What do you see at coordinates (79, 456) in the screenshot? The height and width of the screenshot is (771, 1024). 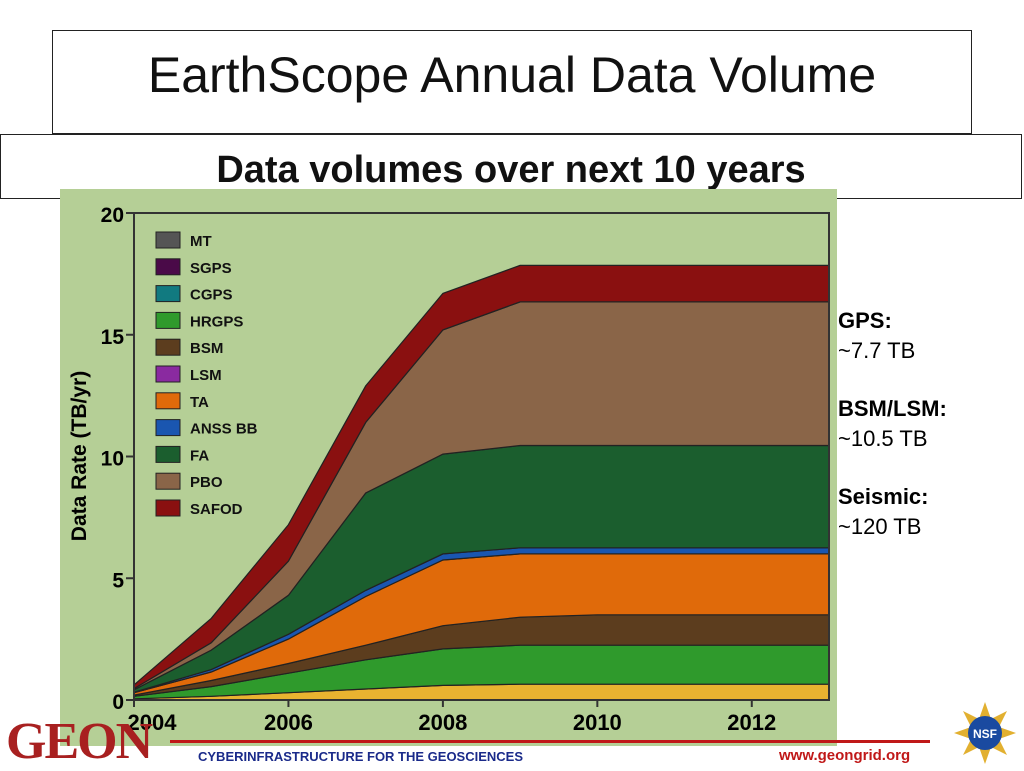 I see `y-axis-label: Data Rate (TB/yr)` at bounding box center [79, 456].